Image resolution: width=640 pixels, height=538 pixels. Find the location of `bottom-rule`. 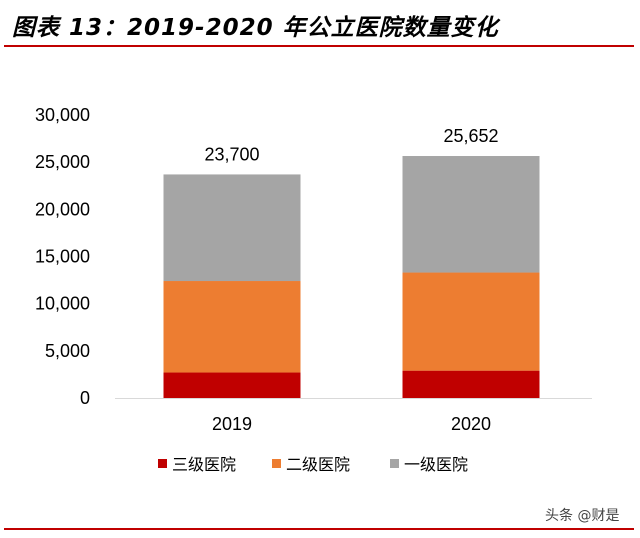

bottom-rule is located at coordinates (319, 529).